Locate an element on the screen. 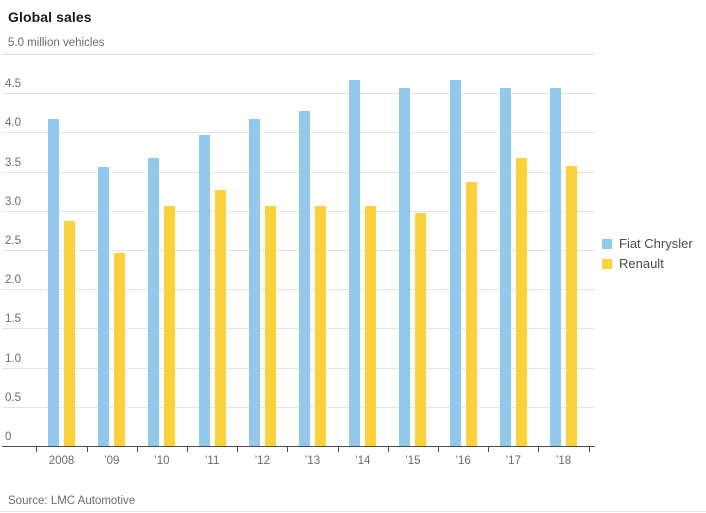 The image size is (706, 513). legend-label: Fiat Chrysler is located at coordinates (656, 243).